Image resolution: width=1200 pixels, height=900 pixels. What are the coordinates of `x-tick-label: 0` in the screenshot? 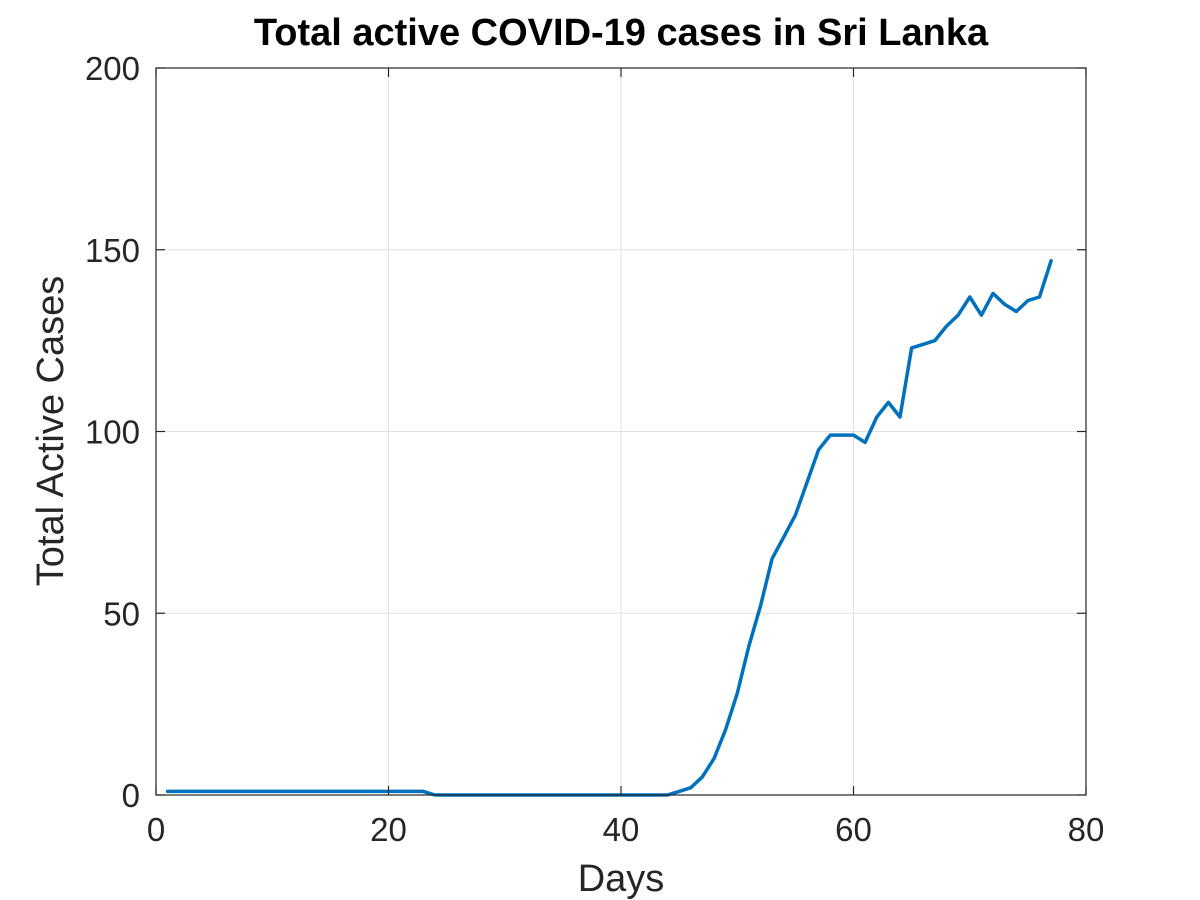 It's located at (156, 829).